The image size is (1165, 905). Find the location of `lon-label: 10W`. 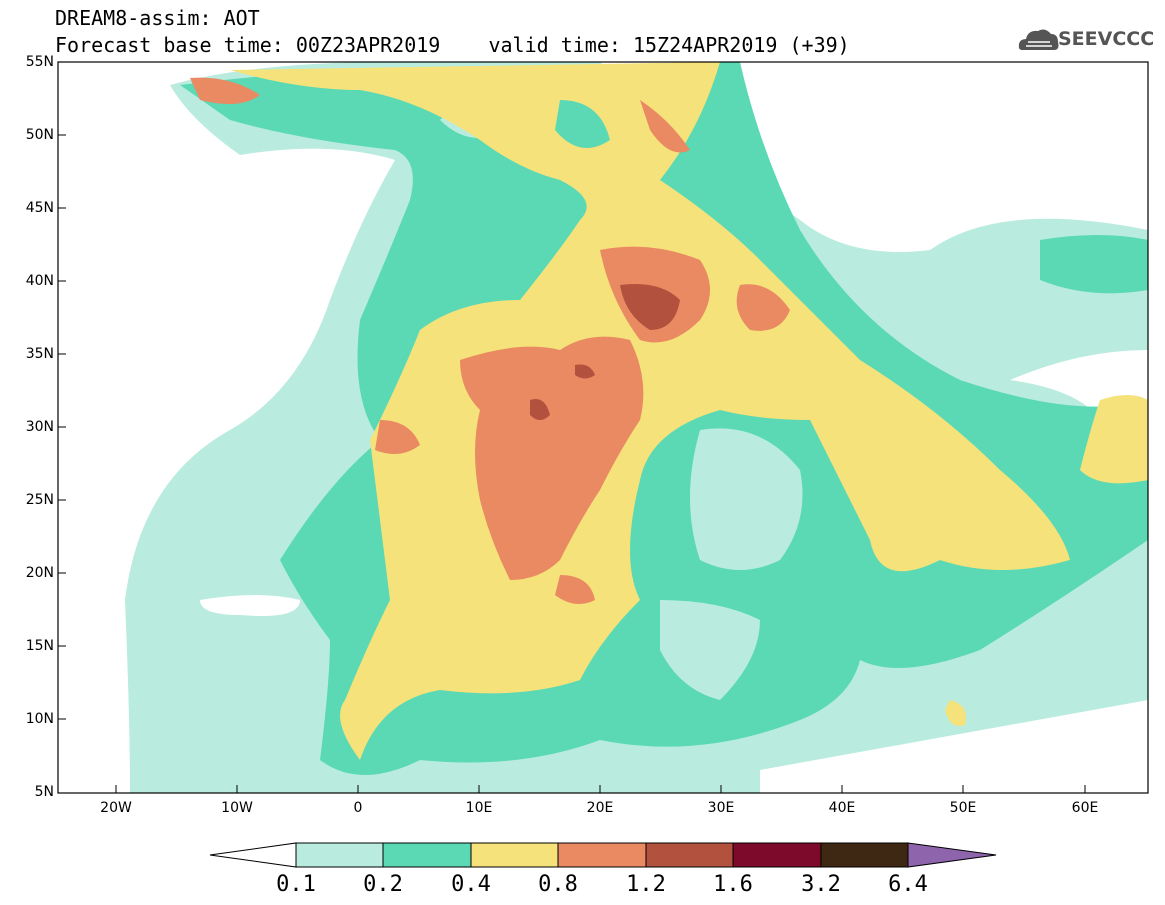

lon-label: 10W is located at coordinates (237, 808).